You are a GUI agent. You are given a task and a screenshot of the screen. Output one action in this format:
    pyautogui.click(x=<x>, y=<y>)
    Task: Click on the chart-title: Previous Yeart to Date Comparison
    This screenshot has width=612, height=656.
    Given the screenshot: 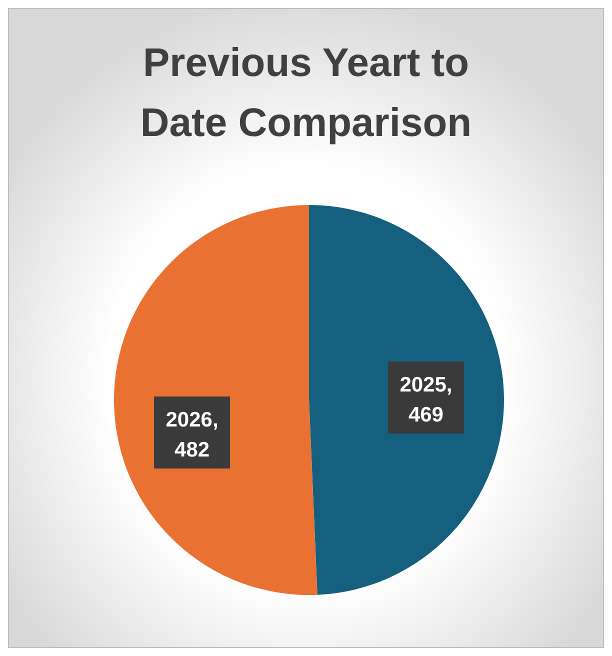 What is the action you would take?
    pyautogui.click(x=306, y=93)
    